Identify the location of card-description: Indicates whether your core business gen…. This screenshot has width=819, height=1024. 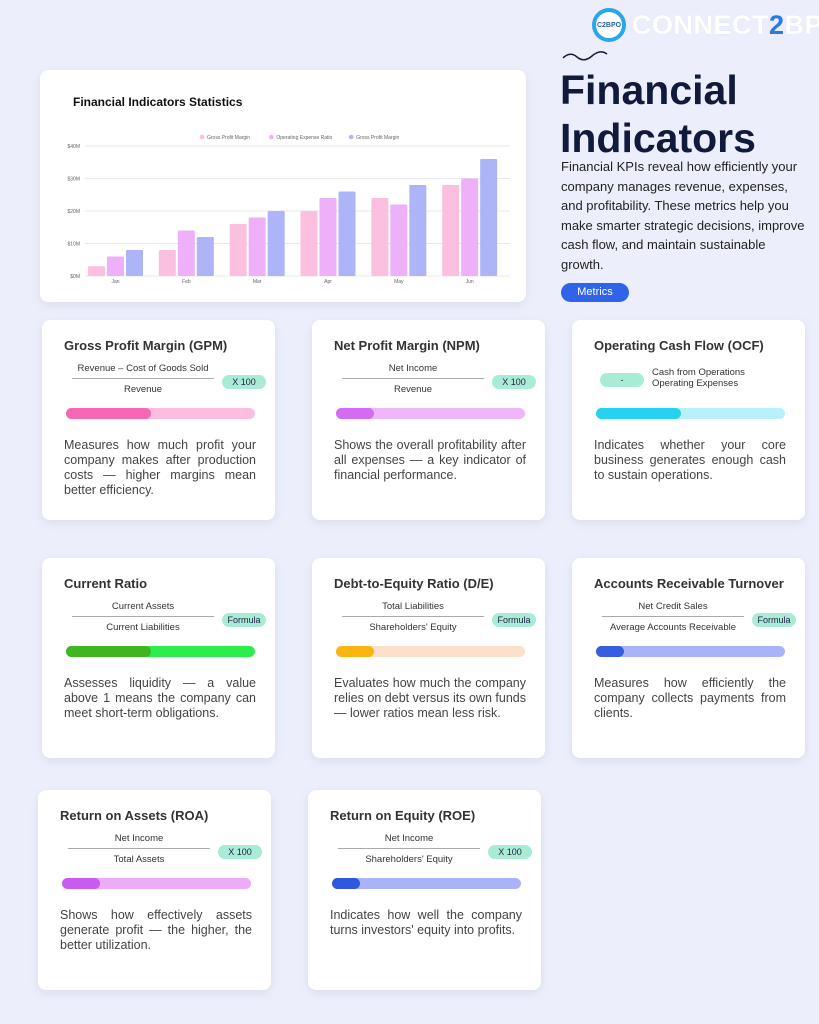
(690, 460).